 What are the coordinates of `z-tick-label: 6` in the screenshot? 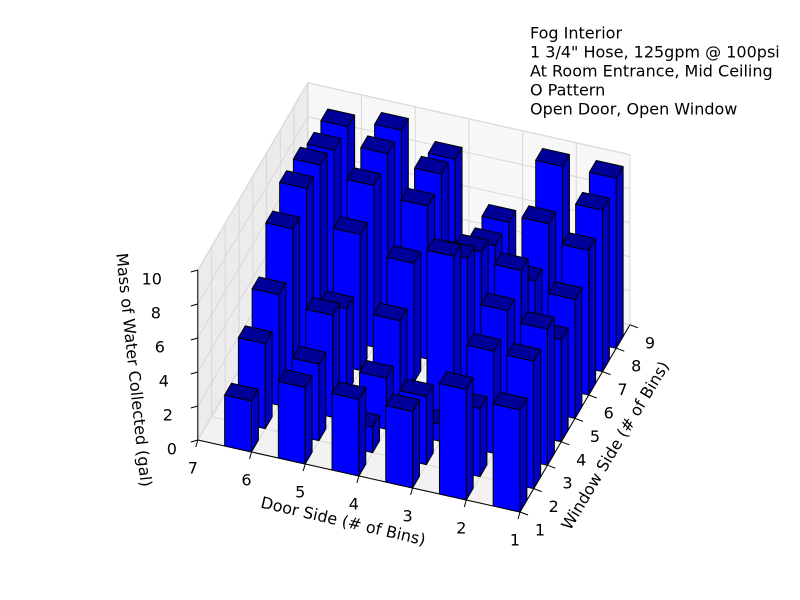 It's located at (160, 347).